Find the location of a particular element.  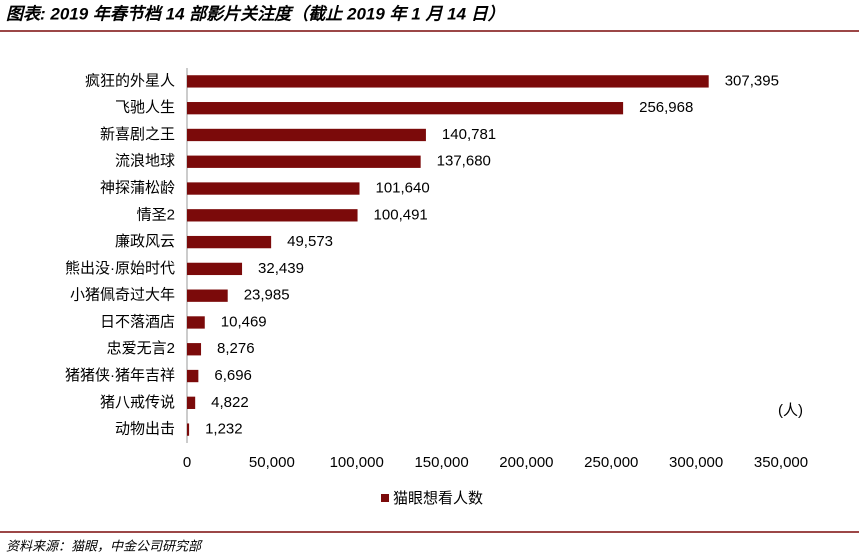

y-tick-label: 疯狂的外星人 is located at coordinates (130, 80).